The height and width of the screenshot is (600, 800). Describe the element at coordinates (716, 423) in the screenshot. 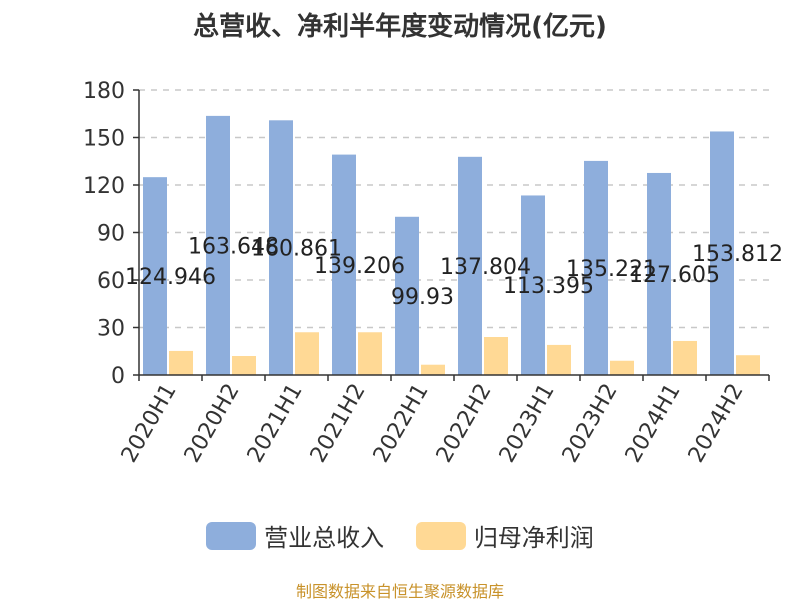

I see `x-tick-label: 2024H2` at that location.